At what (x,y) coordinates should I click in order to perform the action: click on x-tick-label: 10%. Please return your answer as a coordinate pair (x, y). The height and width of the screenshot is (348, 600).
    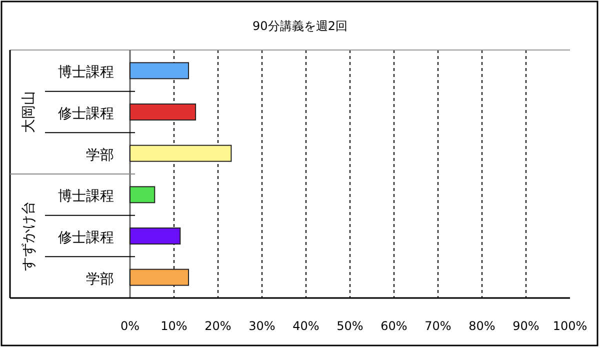
    Looking at the image, I should click on (174, 326).